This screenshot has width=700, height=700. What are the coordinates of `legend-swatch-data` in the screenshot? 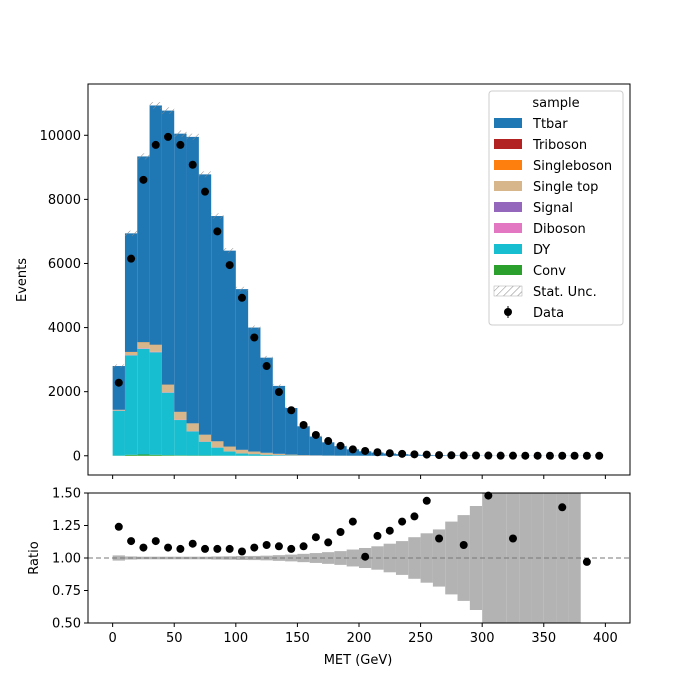 It's located at (508, 312).